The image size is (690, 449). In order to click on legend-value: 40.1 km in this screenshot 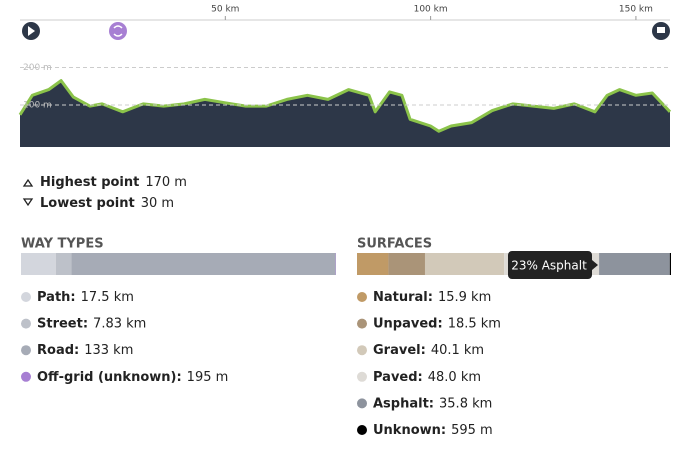, I will do `click(457, 350)`.